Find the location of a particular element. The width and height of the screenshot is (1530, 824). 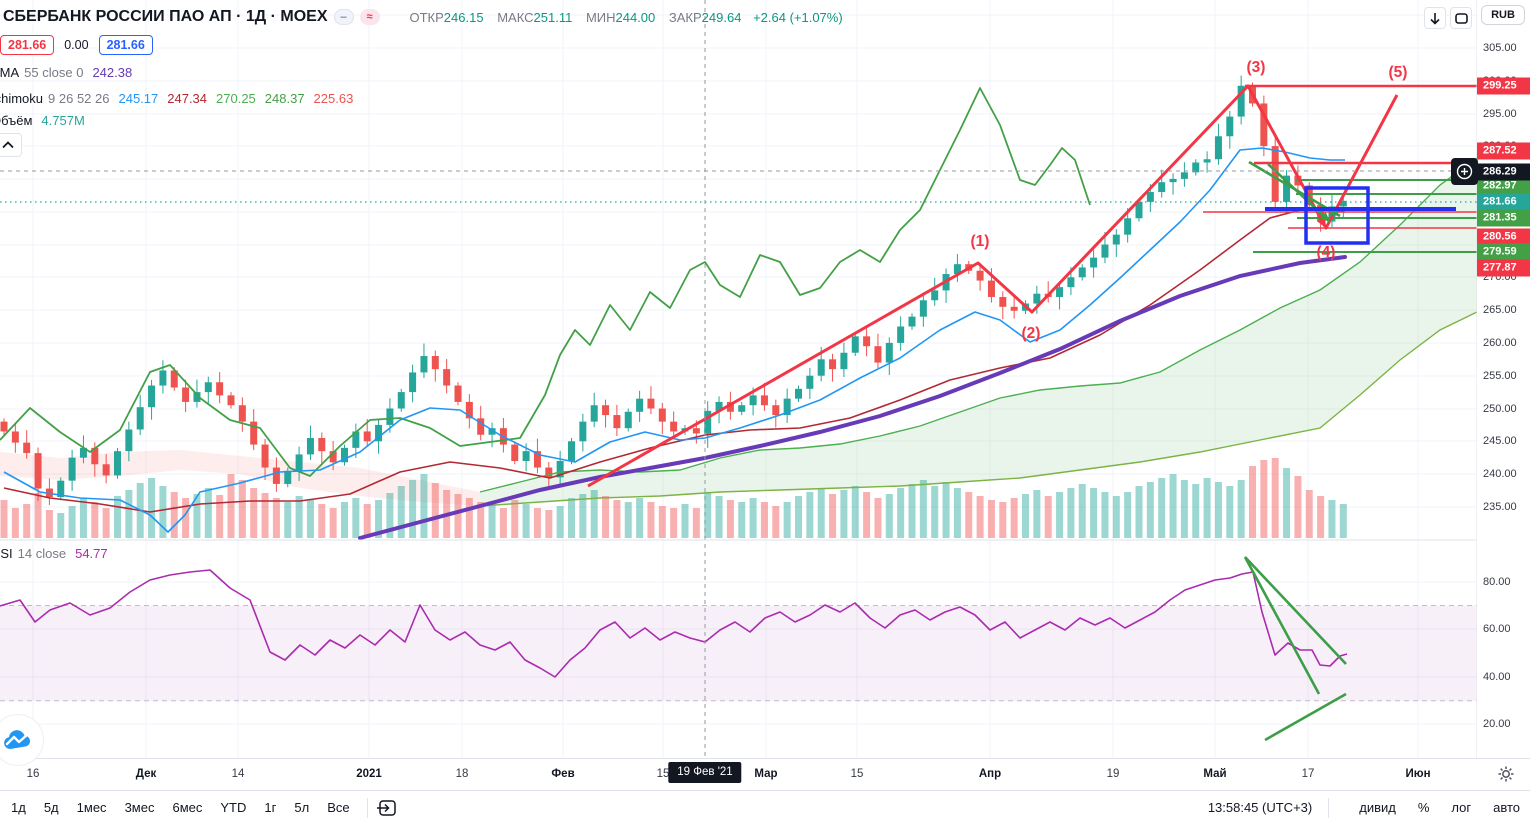

maximize-pane-button is located at coordinates (1461, 18).